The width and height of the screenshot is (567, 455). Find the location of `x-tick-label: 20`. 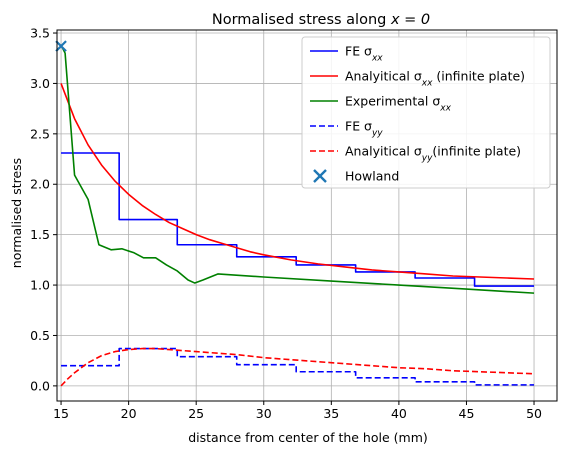

x-tick-label: 20 is located at coordinates (129, 413).